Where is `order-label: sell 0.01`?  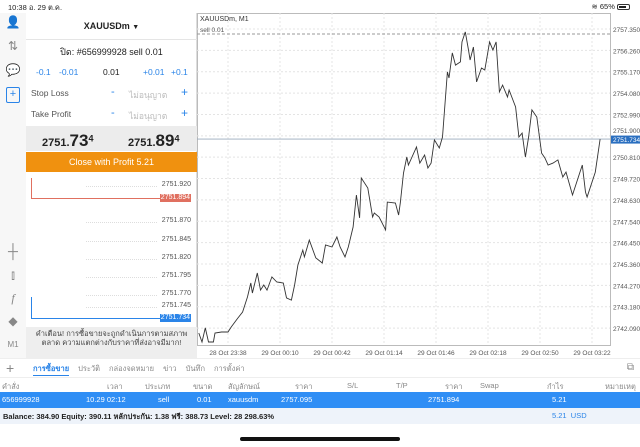 order-label: sell 0.01 is located at coordinates (212, 30).